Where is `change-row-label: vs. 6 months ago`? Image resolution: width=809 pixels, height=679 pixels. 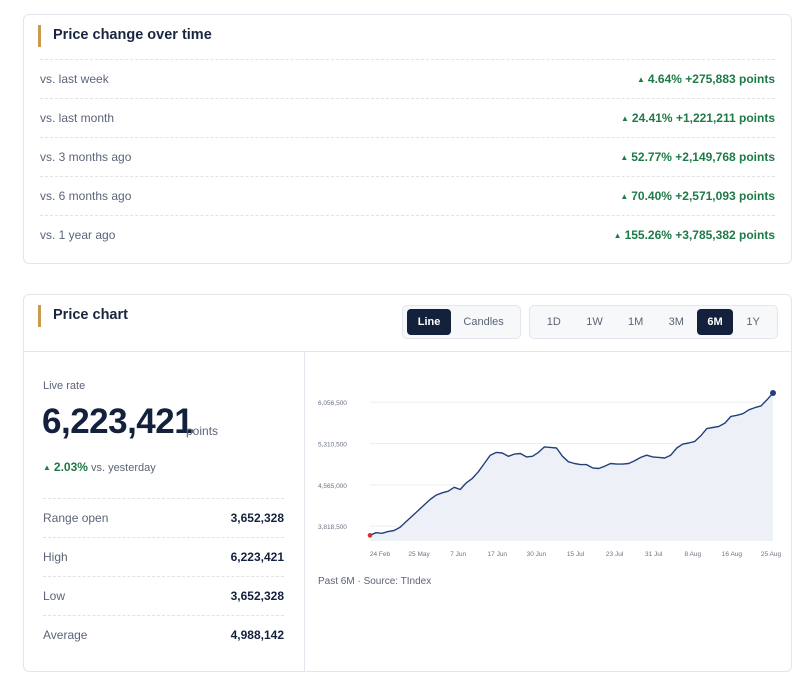 change-row-label: vs. 6 months ago is located at coordinates (86, 196).